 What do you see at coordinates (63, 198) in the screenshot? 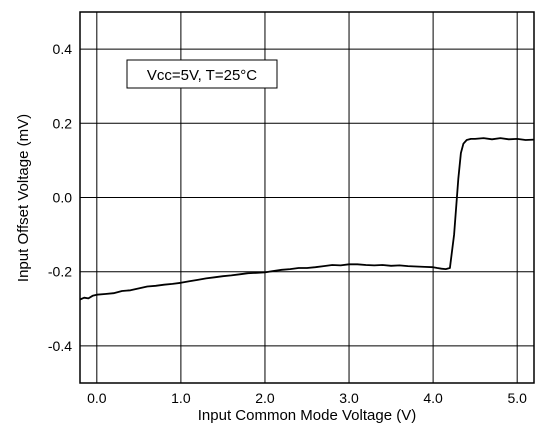
I see `y-tick-label: 0.0` at bounding box center [63, 198].